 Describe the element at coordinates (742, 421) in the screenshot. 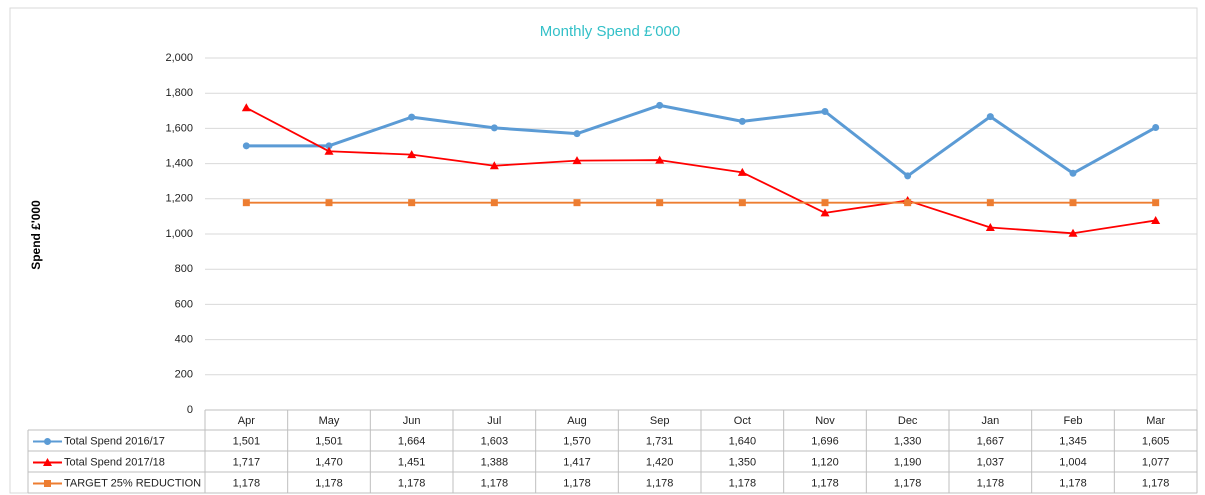

I see `x-tick-label: Oct` at that location.